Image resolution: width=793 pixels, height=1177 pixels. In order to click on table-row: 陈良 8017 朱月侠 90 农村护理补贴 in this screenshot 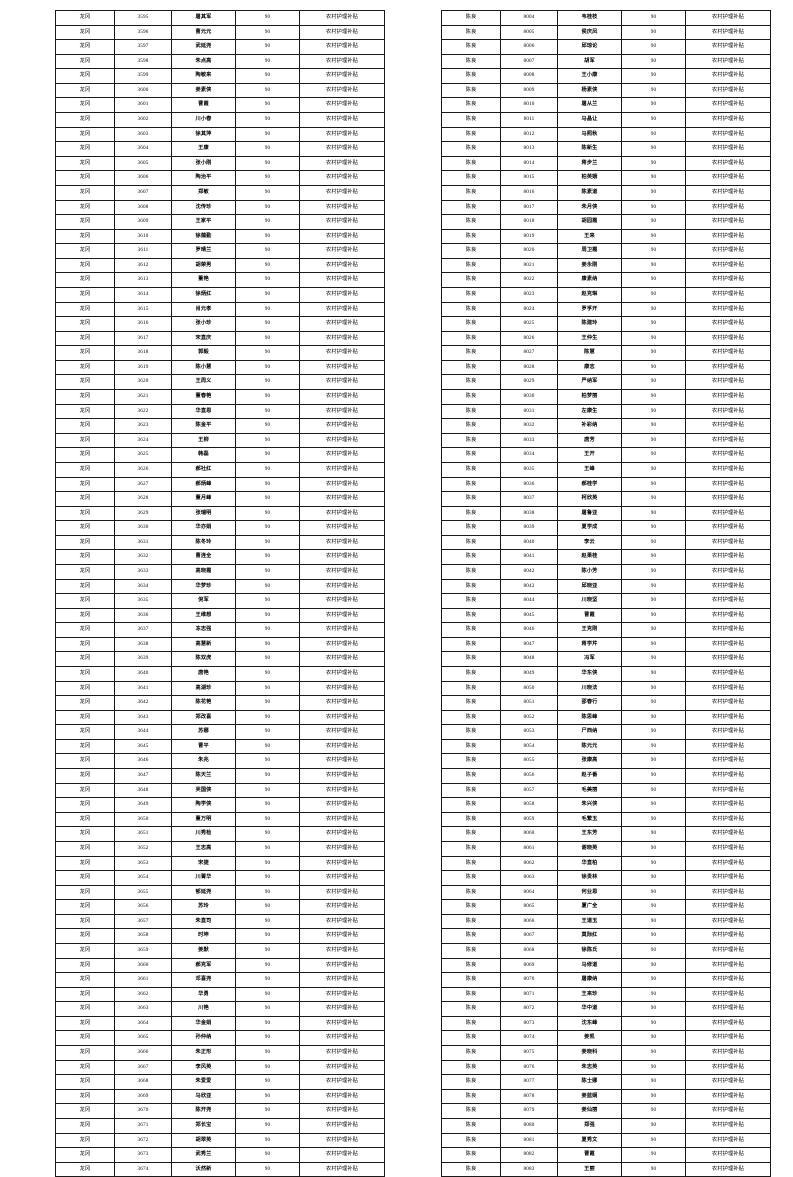, I will do `click(606, 207)`.